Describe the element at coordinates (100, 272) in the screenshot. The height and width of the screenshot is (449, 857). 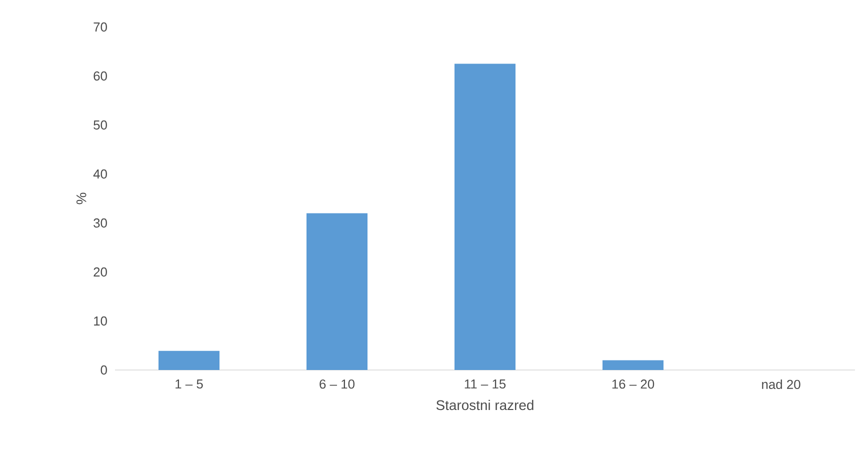
I see `y-tick-label: 20` at that location.